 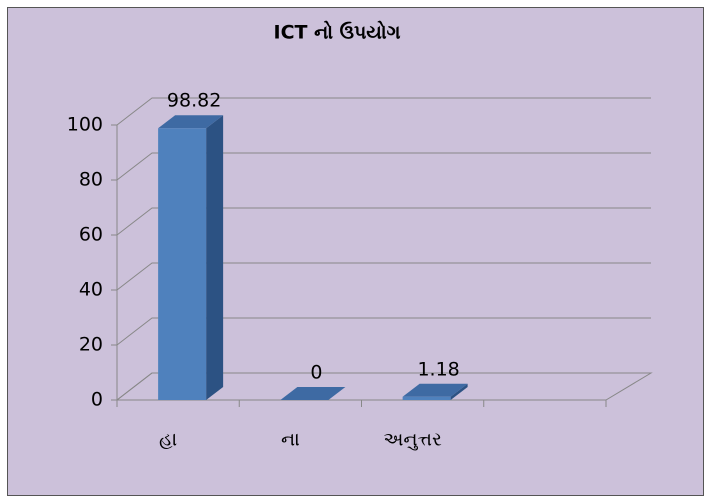 I want to click on x-tick-label: ના, so click(x=290, y=440).